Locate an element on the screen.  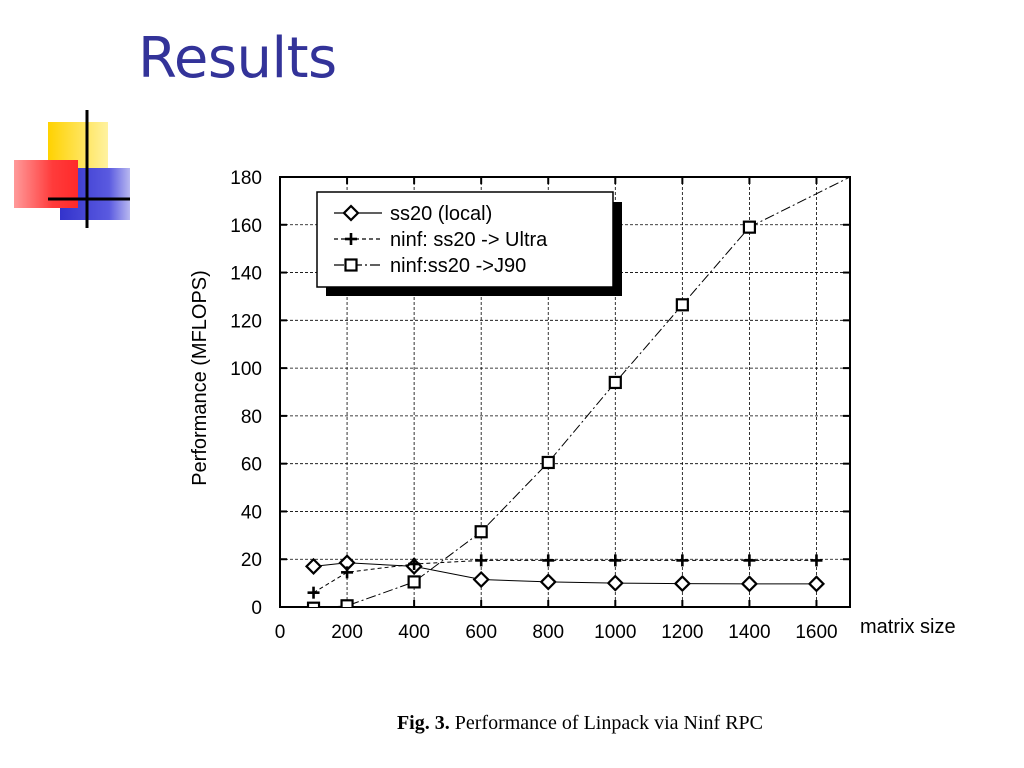
x-tick-label: 1400 is located at coordinates (749, 632).